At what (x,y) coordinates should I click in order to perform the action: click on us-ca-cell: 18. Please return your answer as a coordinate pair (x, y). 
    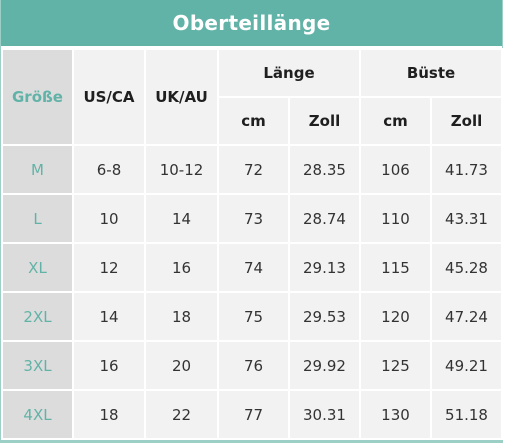
    Looking at the image, I should click on (109, 414).